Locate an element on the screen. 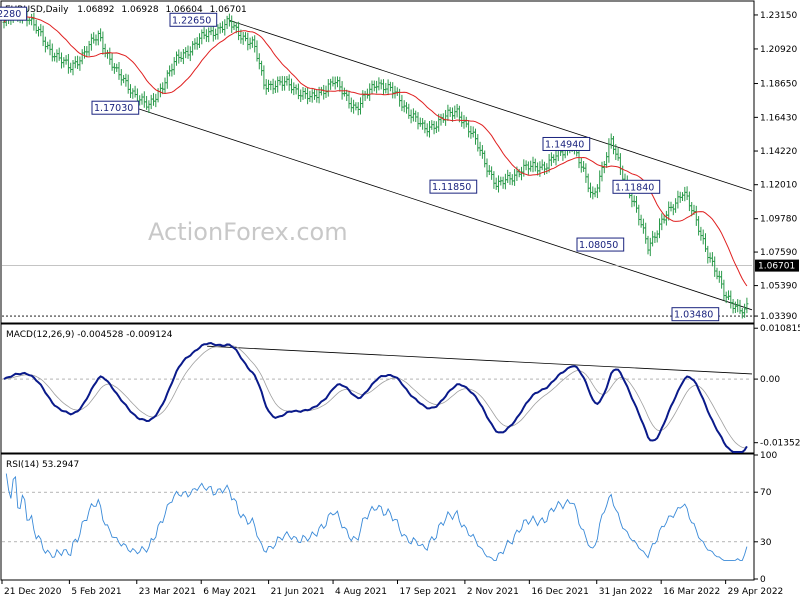 The width and height of the screenshot is (800, 600). price-annotation: 1.03480 is located at coordinates (695, 314).